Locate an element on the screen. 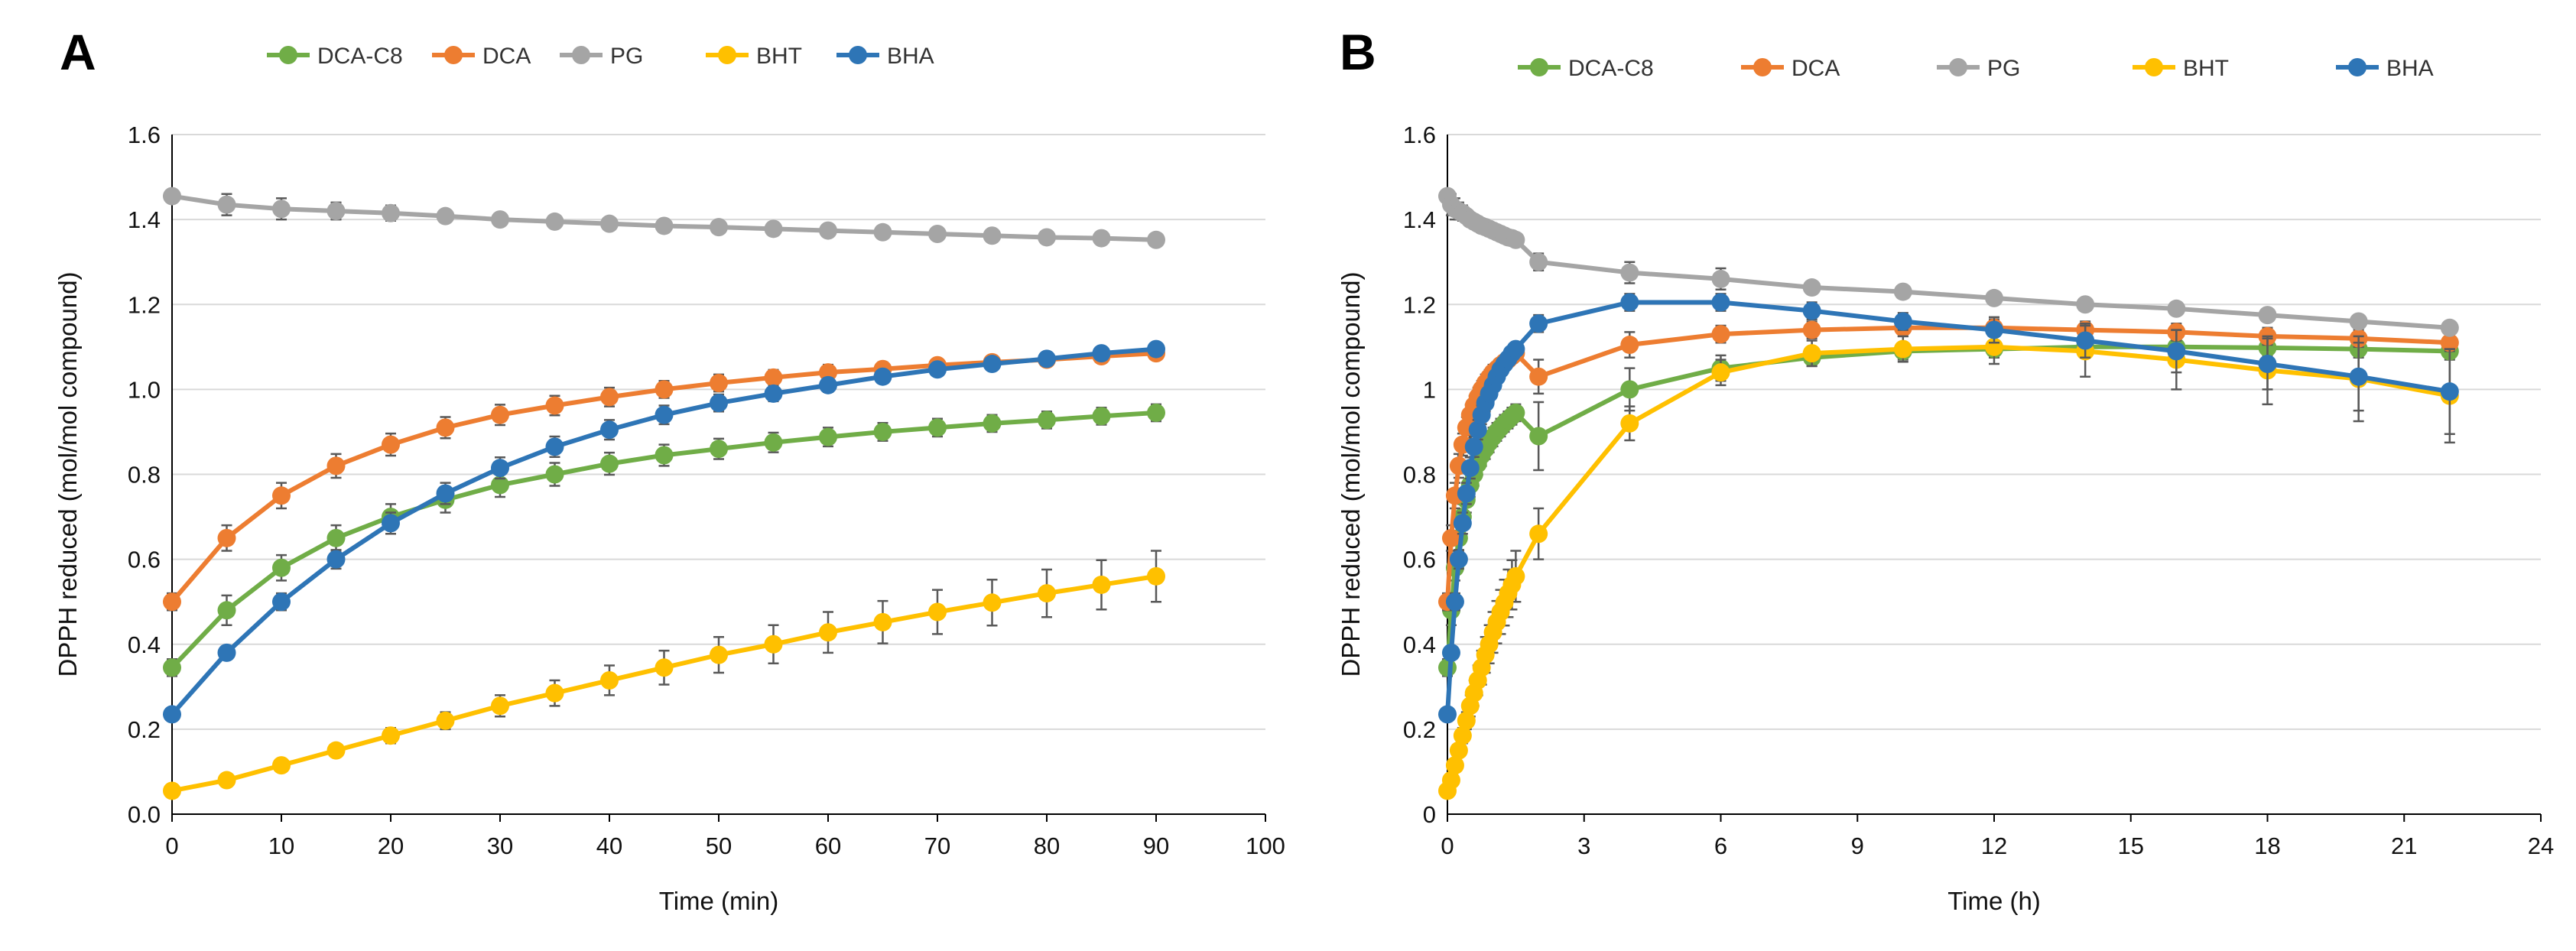 Image resolution: width=2576 pixels, height=951 pixels. x-tick-label: 50 is located at coordinates (719, 846).